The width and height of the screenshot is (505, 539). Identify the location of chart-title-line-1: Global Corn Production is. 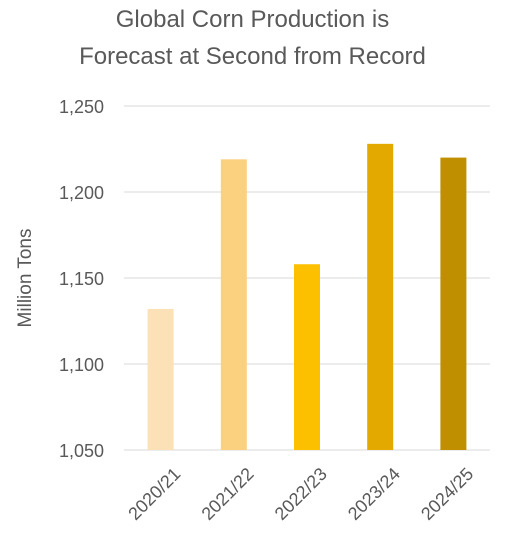
(252, 19).